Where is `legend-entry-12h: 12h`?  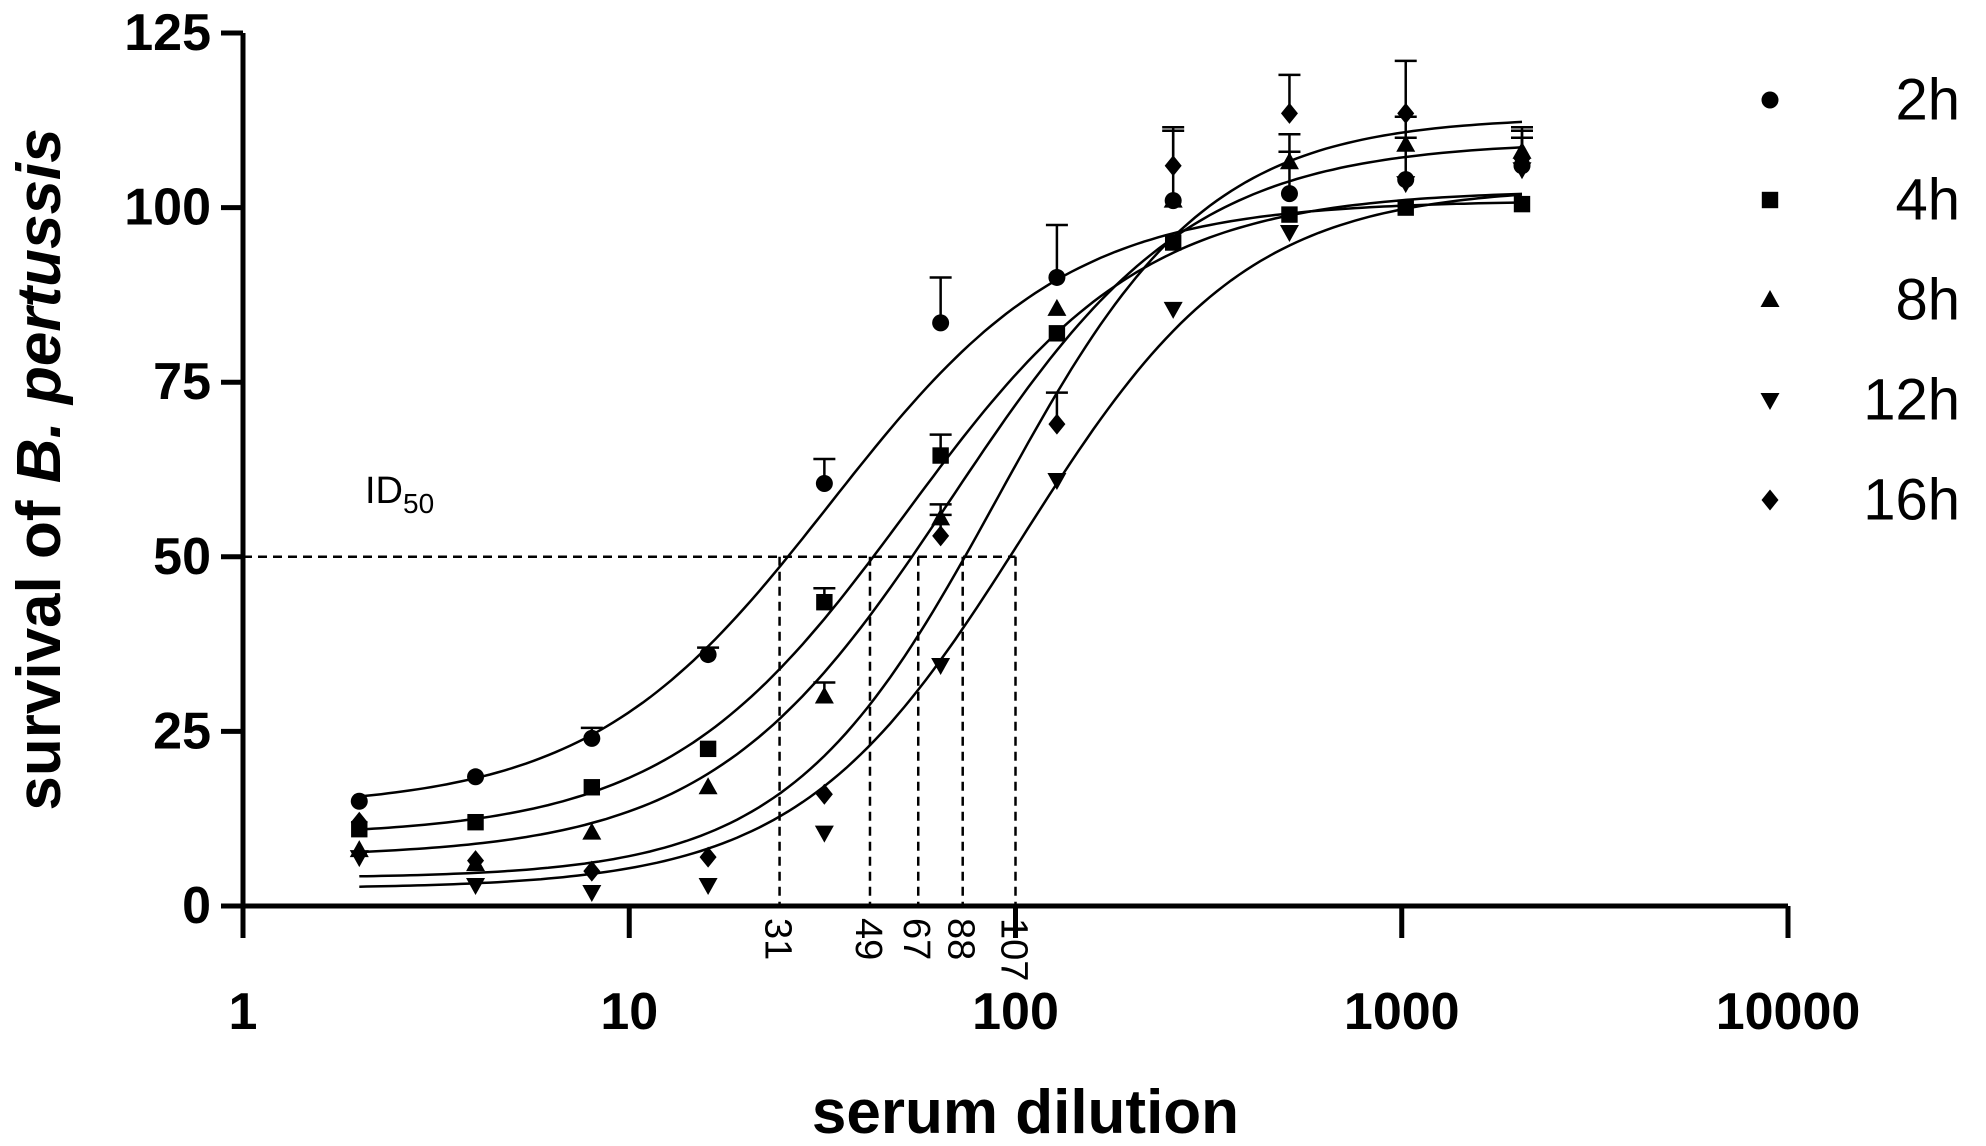
legend-entry-12h: 12h is located at coordinates (1860, 400).